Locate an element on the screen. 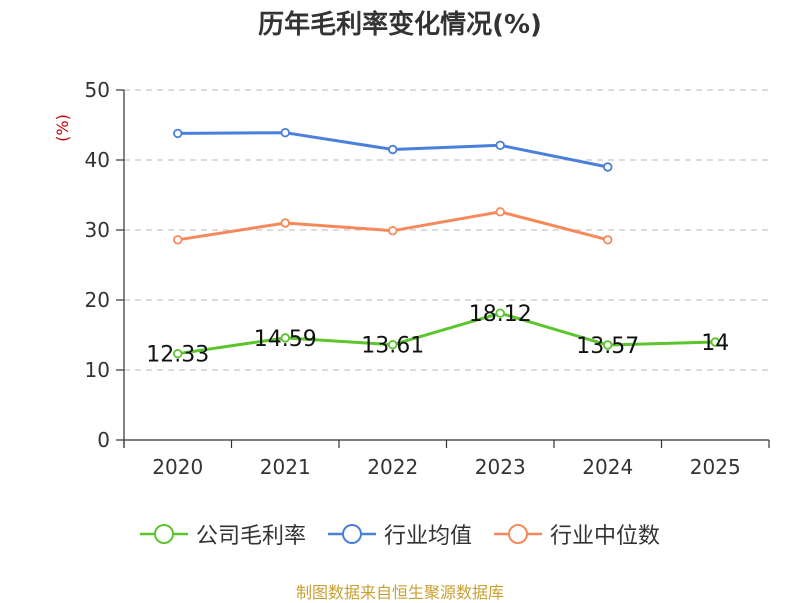  data-label: 13.61 is located at coordinates (392, 346).